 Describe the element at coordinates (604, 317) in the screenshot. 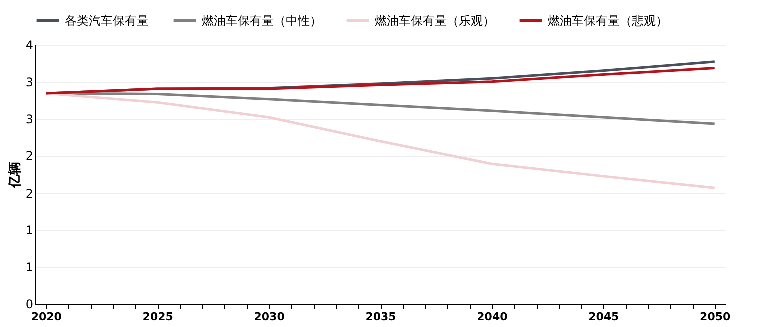

I see `x-tick-label: 2045` at that location.